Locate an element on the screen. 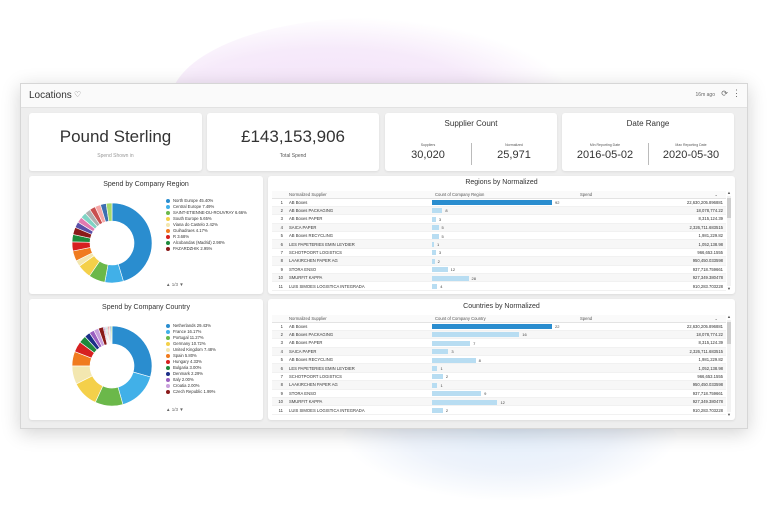 This screenshot has width=768, height=512. legend-item: Croatia 2.00% is located at coordinates (211, 385).